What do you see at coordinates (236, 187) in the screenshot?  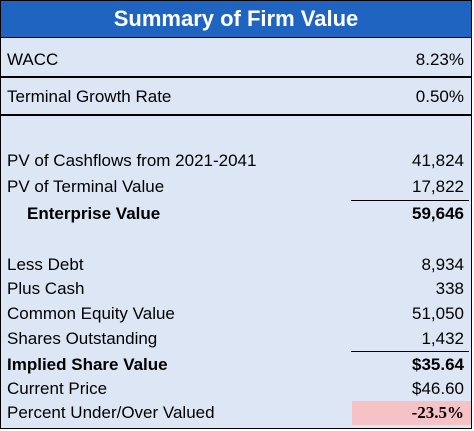 I see `row-pv-terminal-value: PV of Terminal Value 17,822` at bounding box center [236, 187].